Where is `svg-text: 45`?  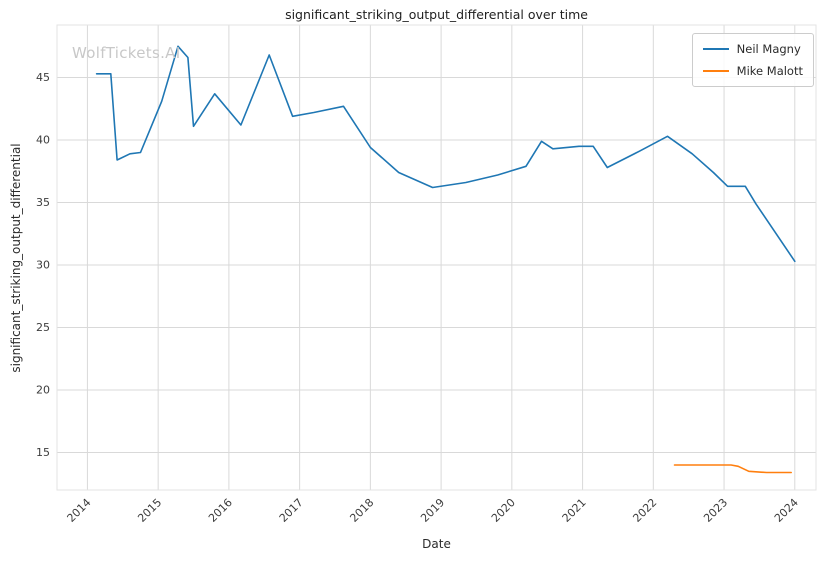
svg-text: 45 is located at coordinates (43, 77).